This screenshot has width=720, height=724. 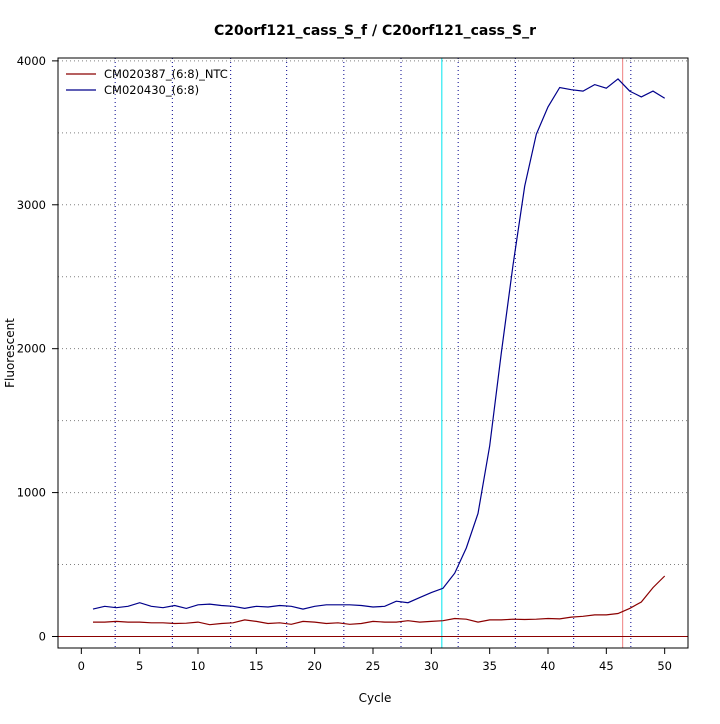 What do you see at coordinates (31, 349) in the screenshot?
I see `y-tick-label: 2000` at bounding box center [31, 349].